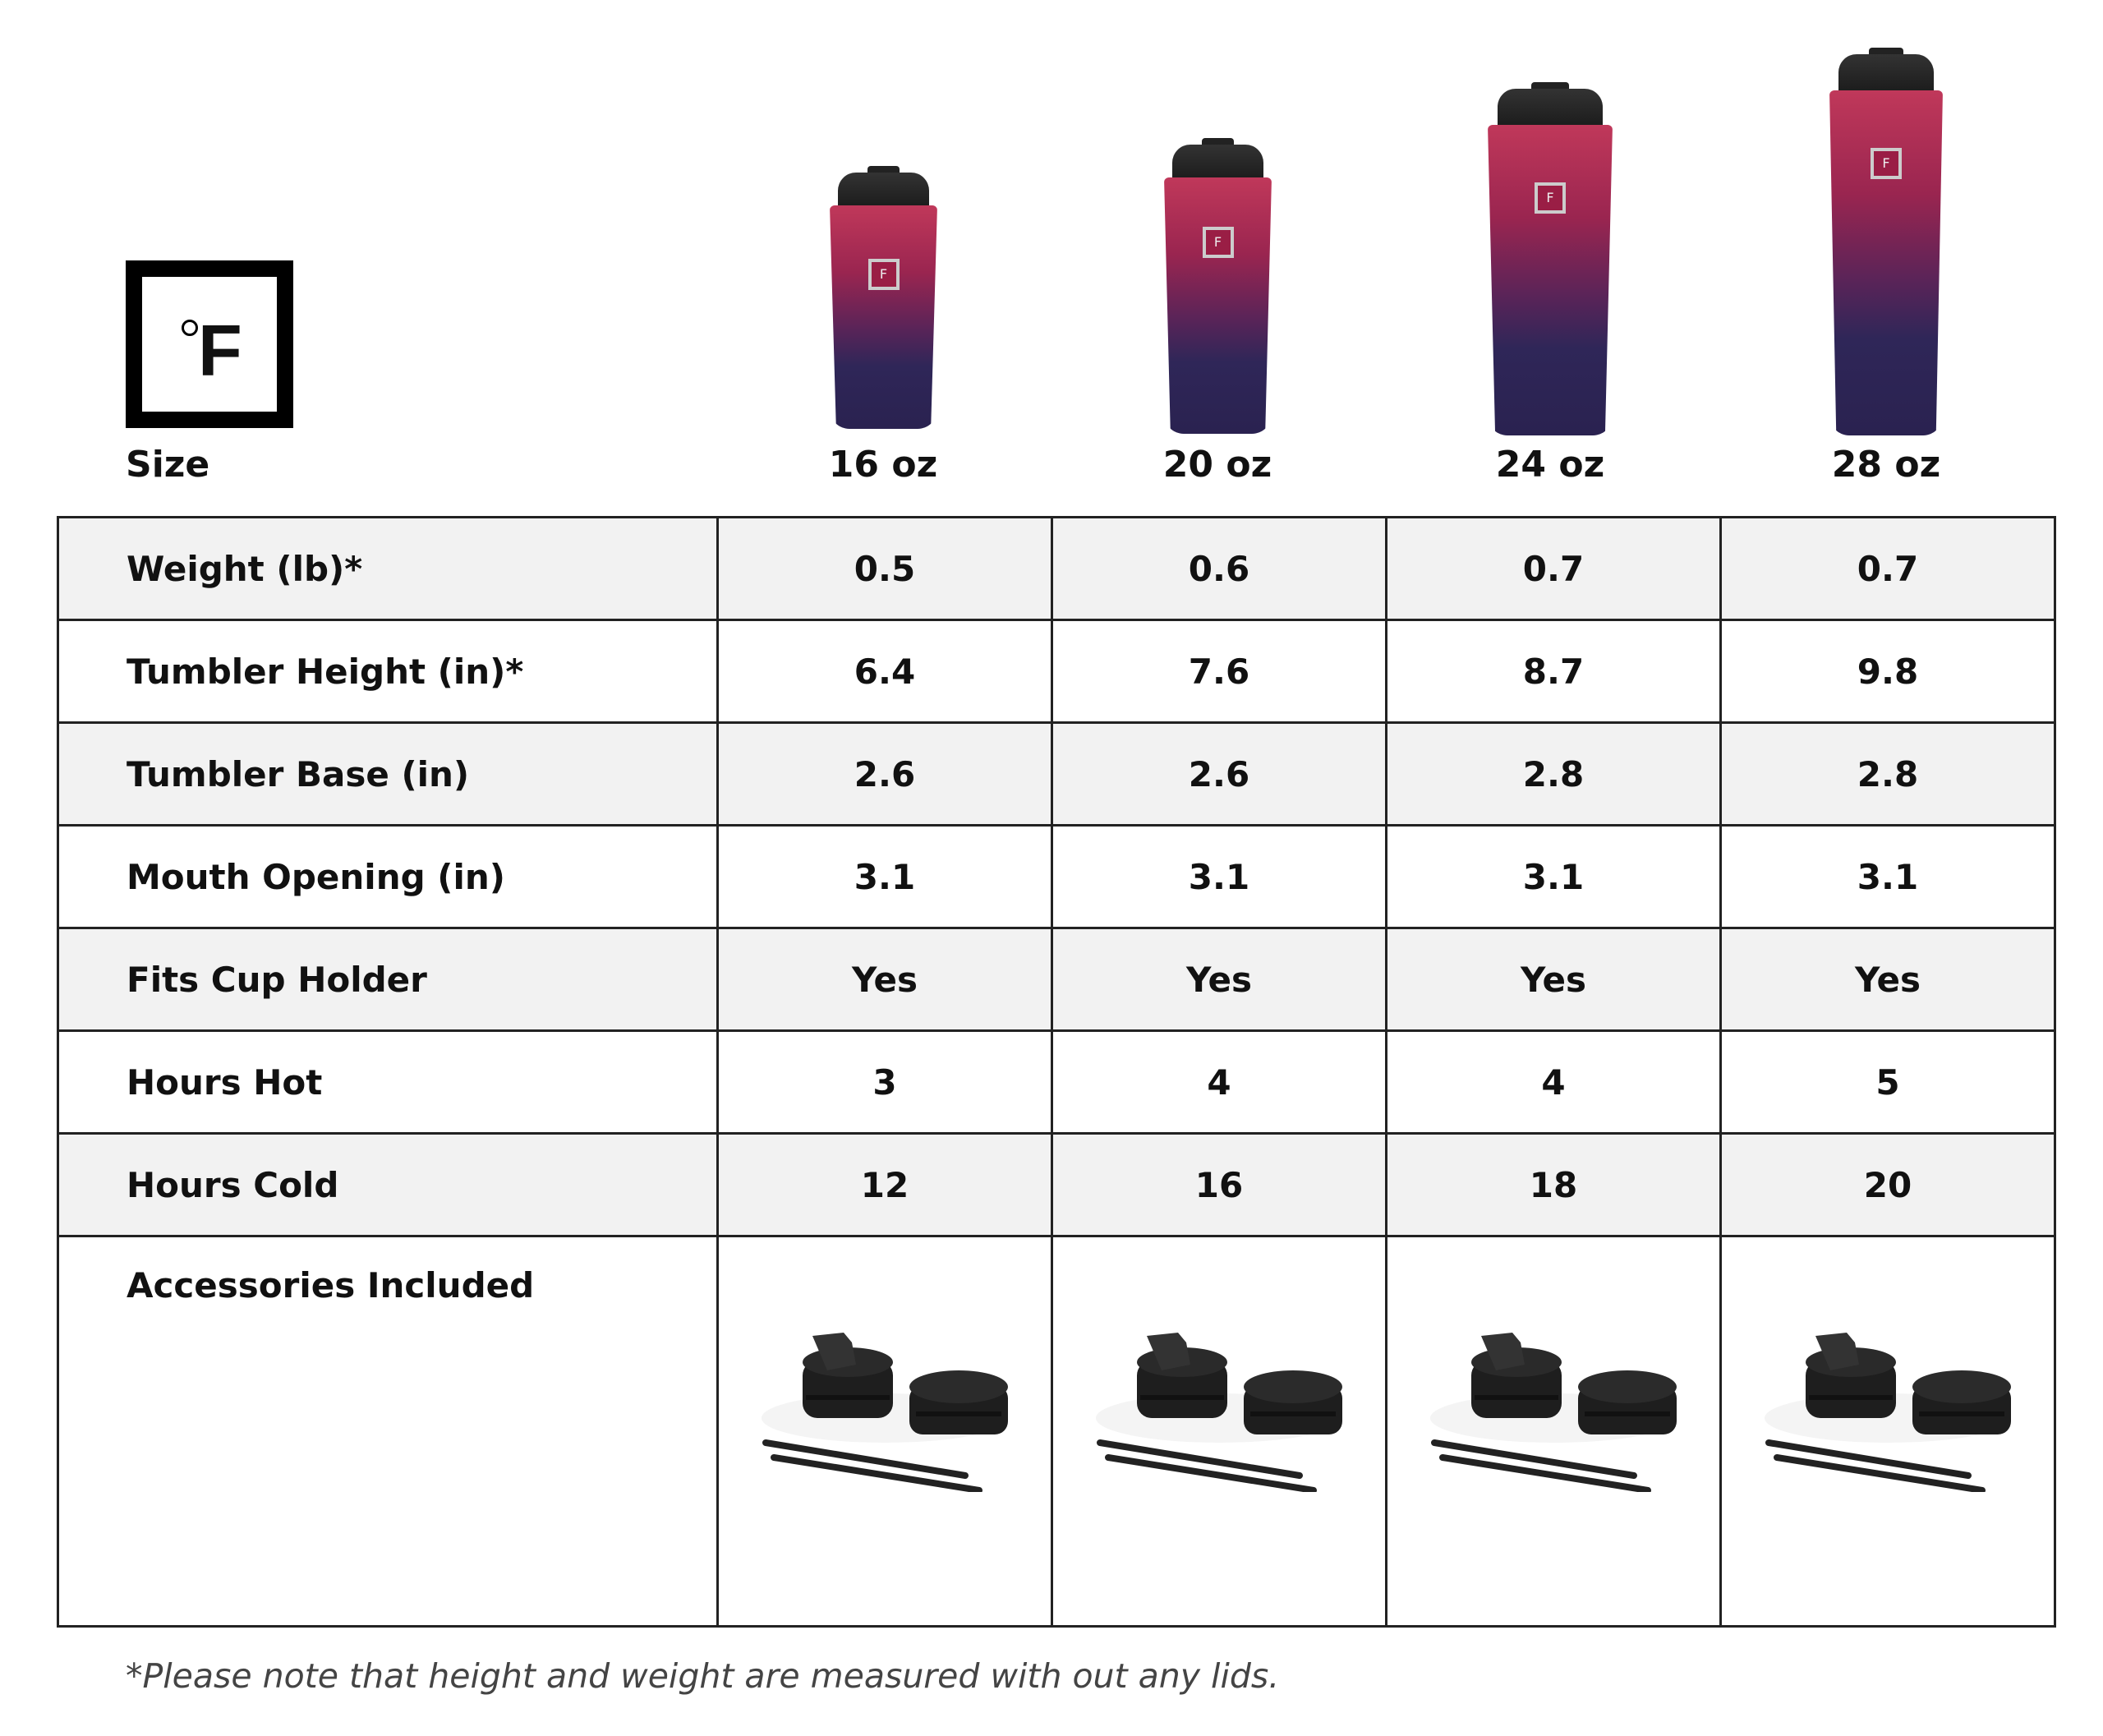  Describe the element at coordinates (220, 350) in the screenshot. I see `logo-letter: F` at that location.